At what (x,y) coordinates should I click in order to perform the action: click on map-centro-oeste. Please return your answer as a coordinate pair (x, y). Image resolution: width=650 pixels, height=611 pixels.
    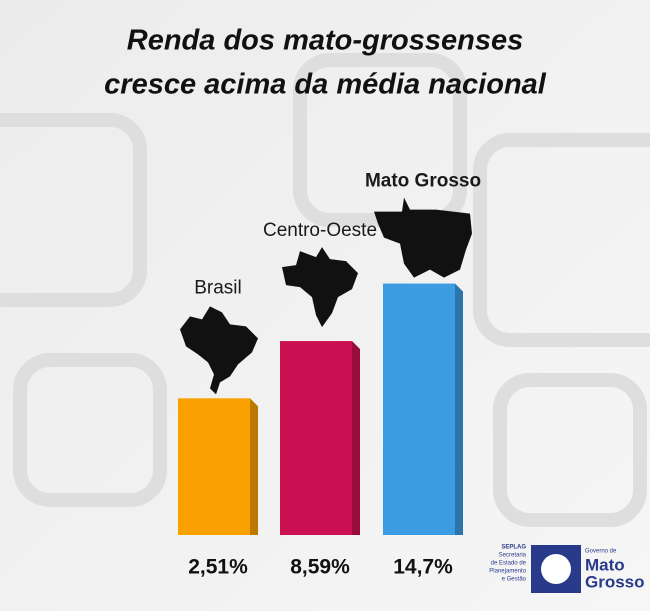
    Looking at the image, I should click on (320, 287).